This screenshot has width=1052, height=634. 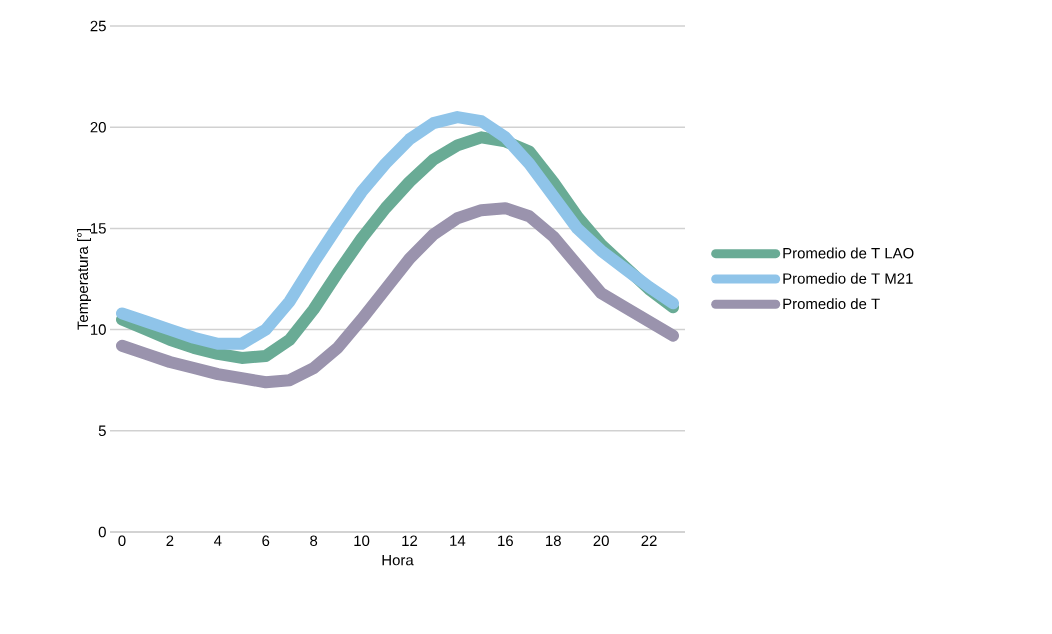 I want to click on x-tick-label: 2, so click(x=170, y=540).